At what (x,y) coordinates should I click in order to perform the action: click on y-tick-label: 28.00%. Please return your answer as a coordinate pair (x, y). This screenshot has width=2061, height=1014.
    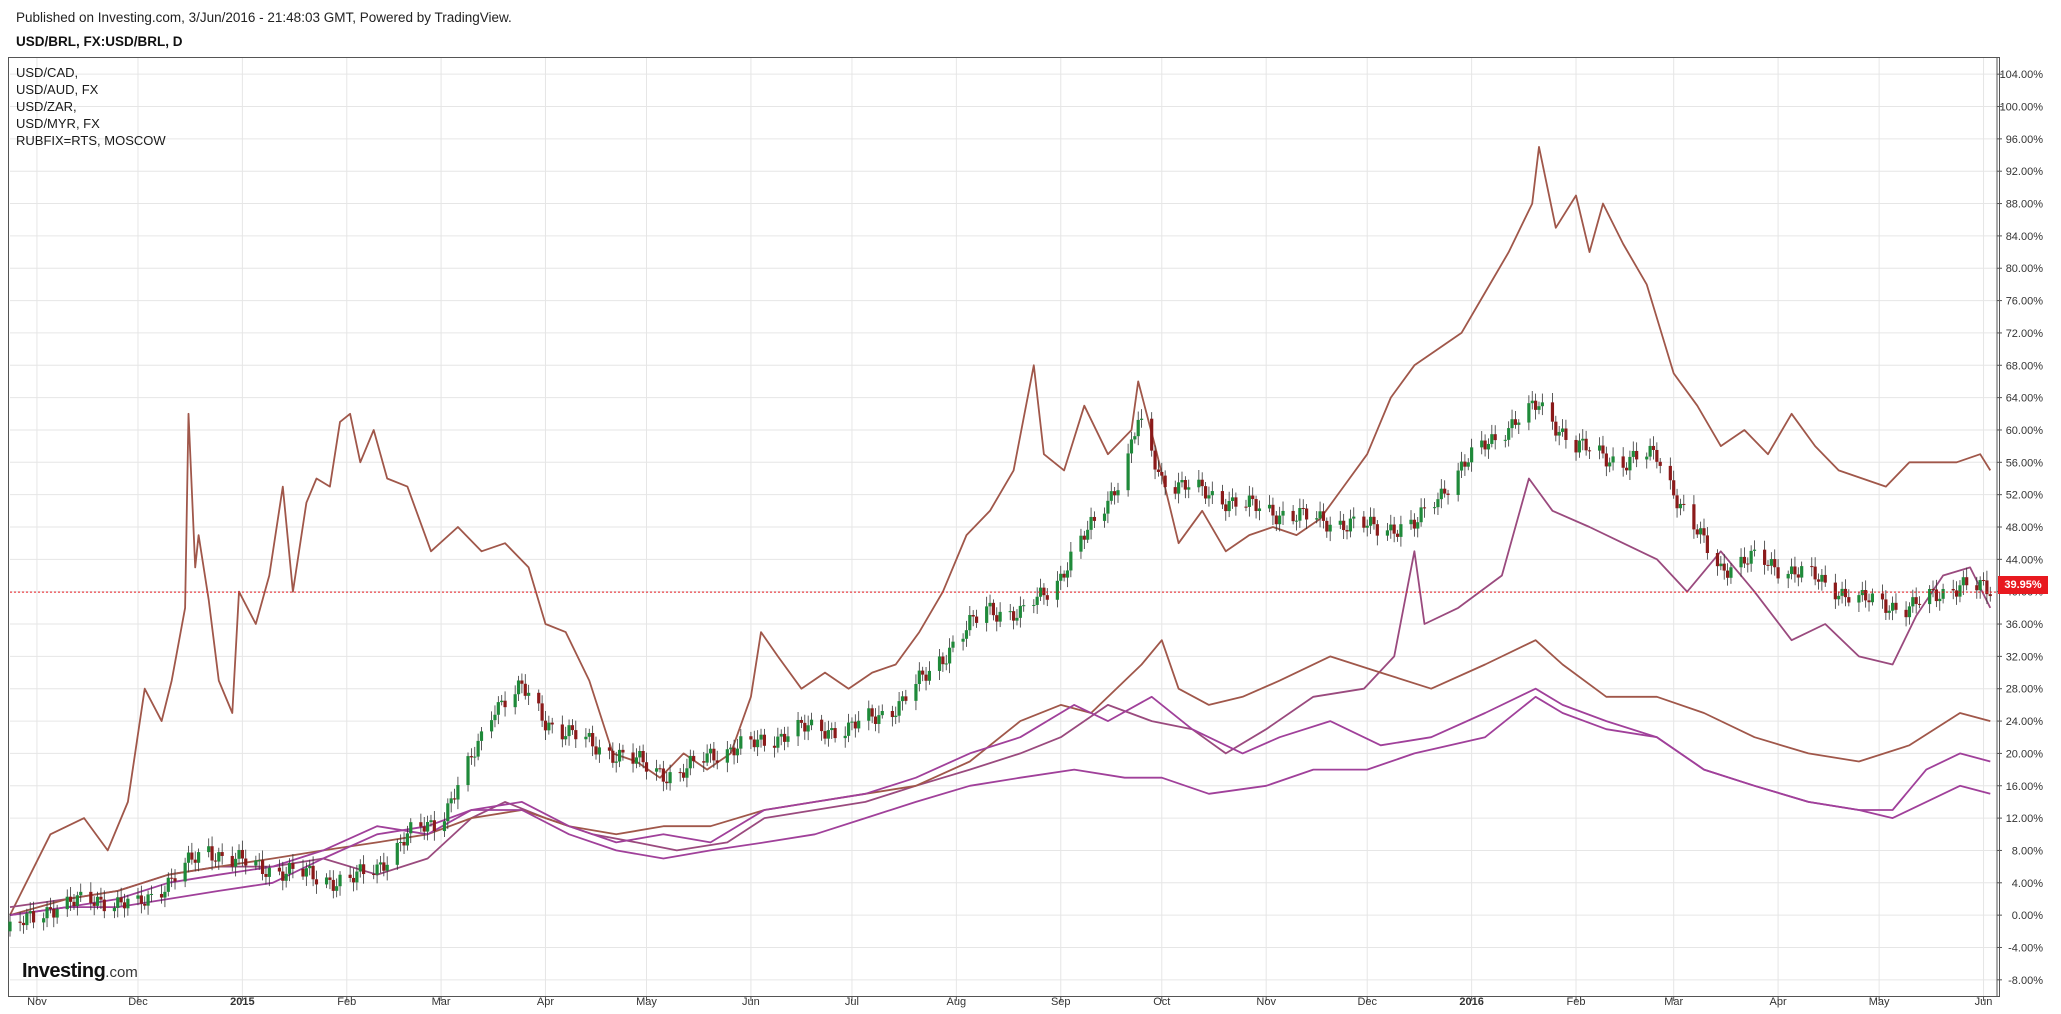
    Looking at the image, I should click on (2025, 690).